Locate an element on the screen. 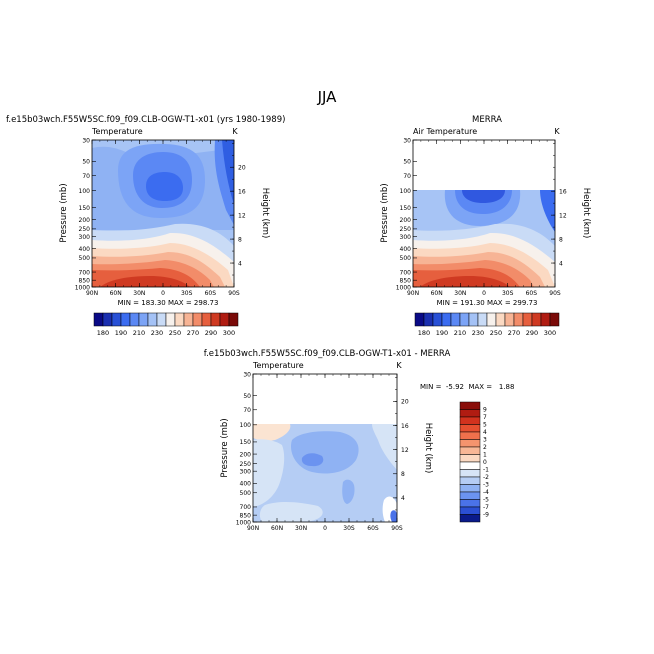 The width and height of the screenshot is (654, 654). merra-fill-nodata is located at coordinates (484, 165).